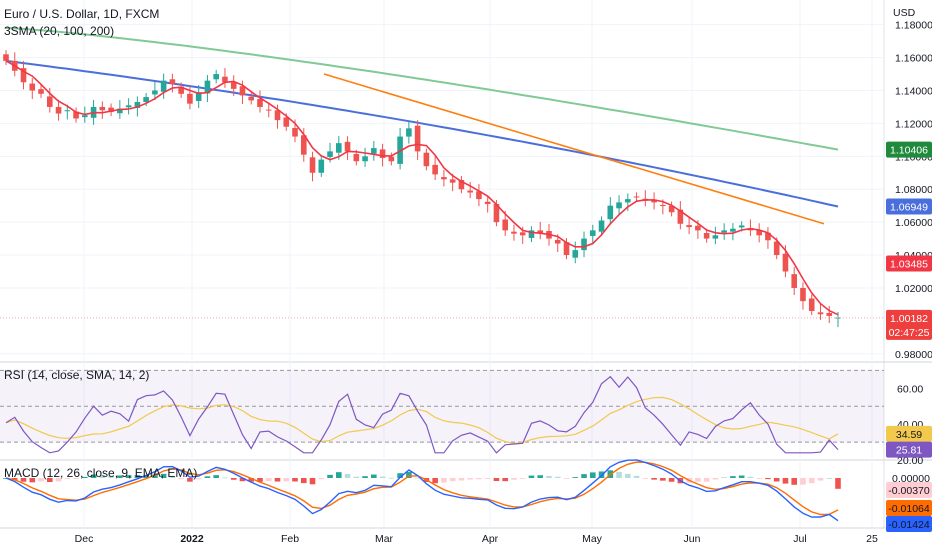 The height and width of the screenshot is (550, 932). I want to click on price-tick-label: 1.16000, so click(913, 59).